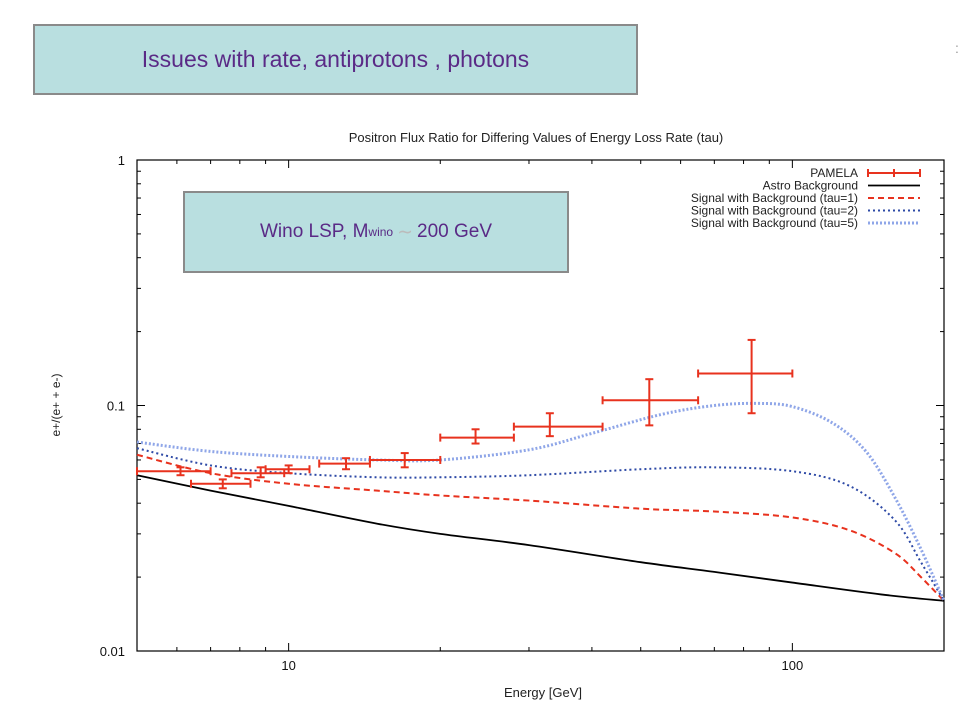 The height and width of the screenshot is (720, 960). Describe the element at coordinates (56, 404) in the screenshot. I see `y-axis-label: e+/(e+ + e-)` at that location.